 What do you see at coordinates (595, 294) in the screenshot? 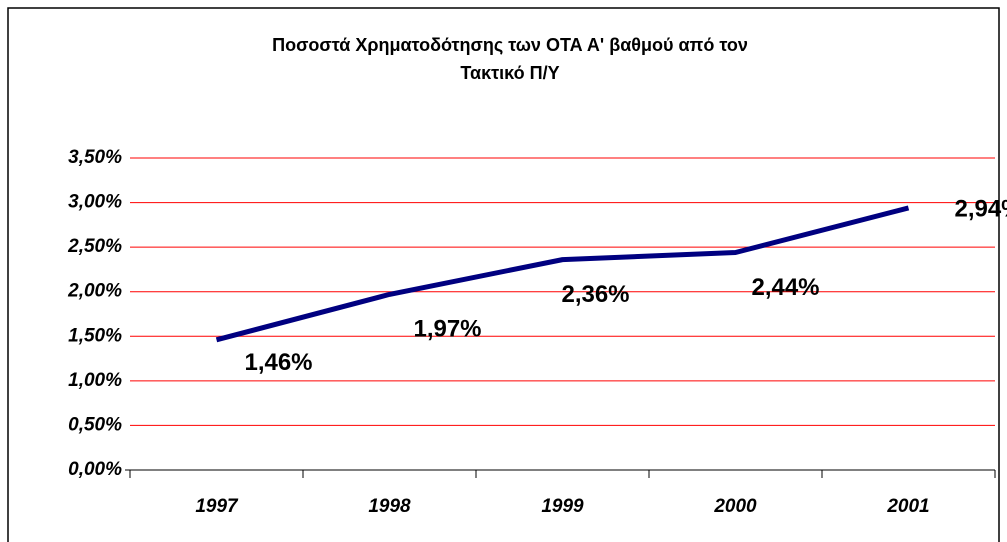
I see `data-label: 2,36%` at bounding box center [595, 294].